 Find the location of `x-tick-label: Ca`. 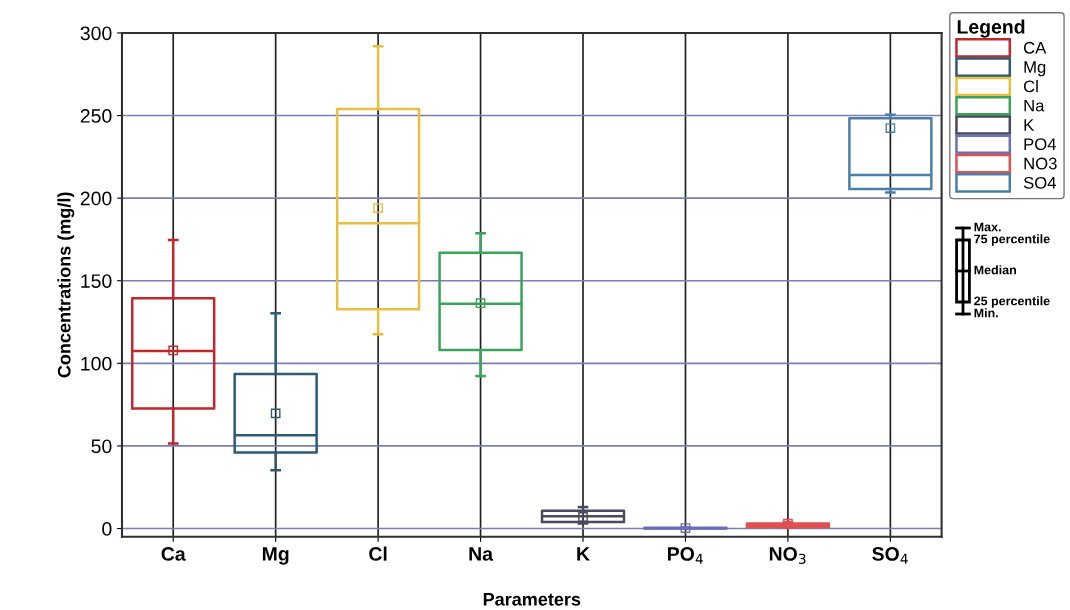

x-tick-label: Ca is located at coordinates (173, 554).